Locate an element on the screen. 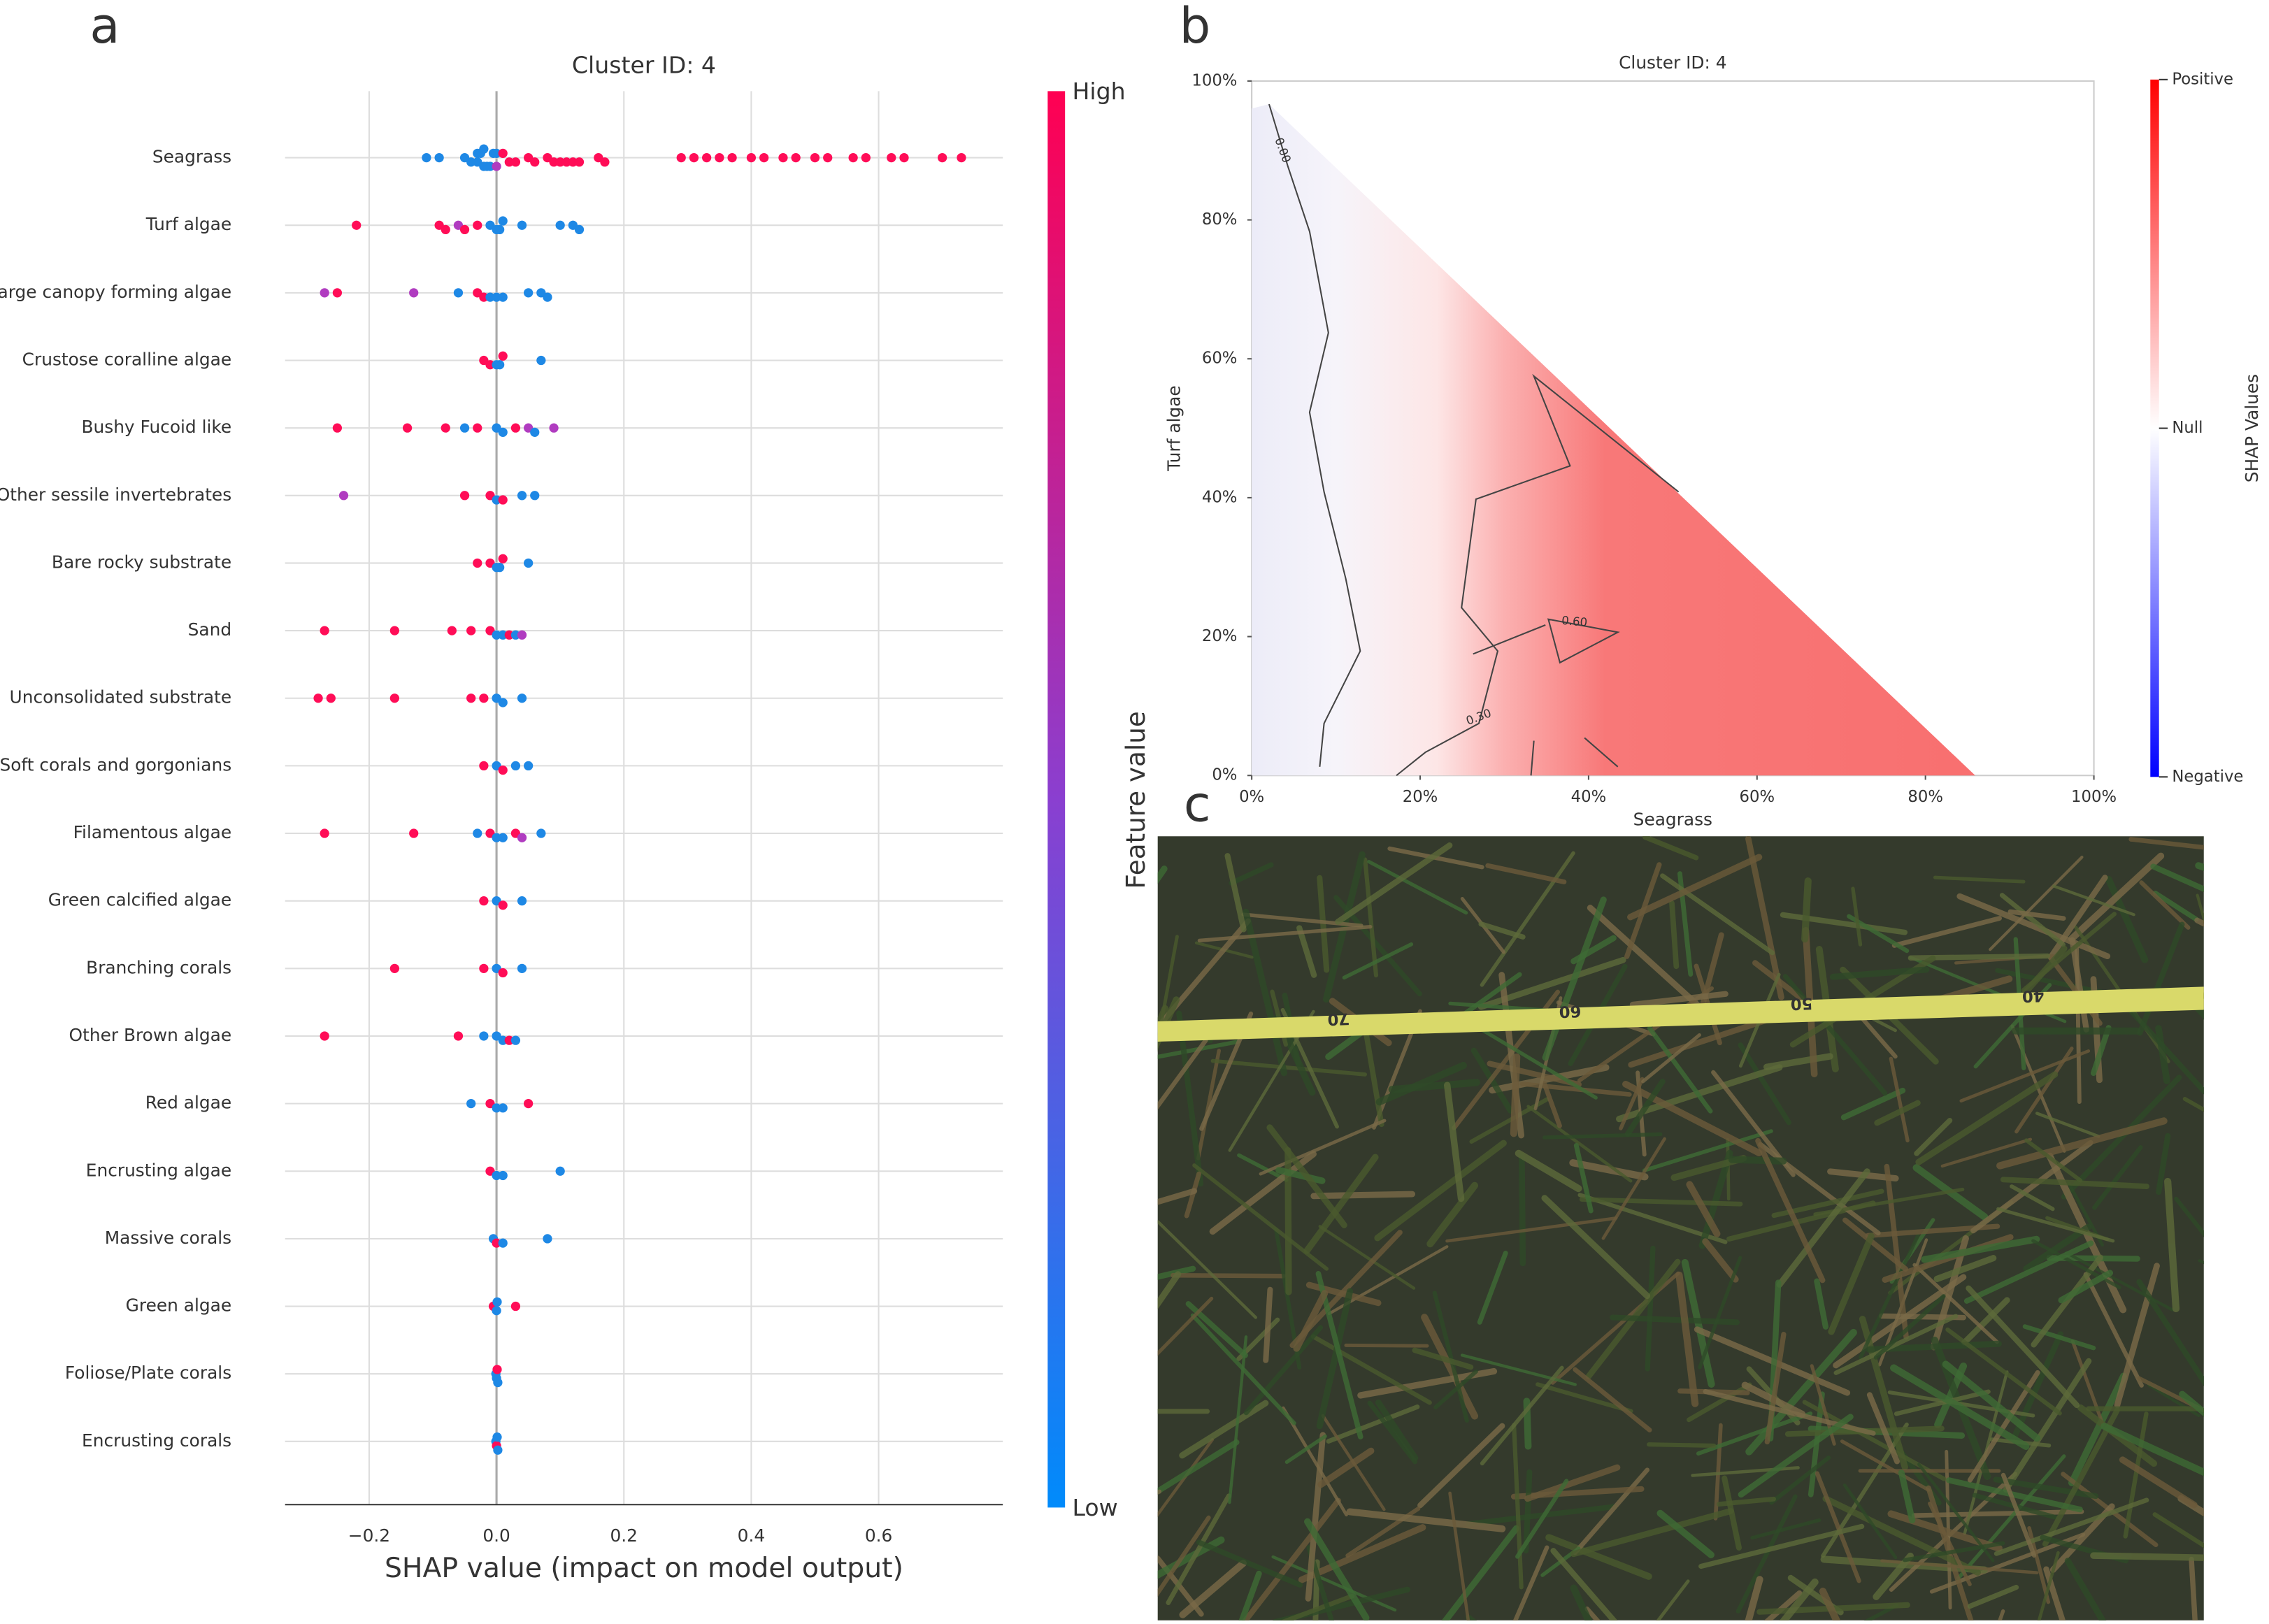 The width and height of the screenshot is (2269, 1624). x-axis-label: Seagrass is located at coordinates (1673, 819).